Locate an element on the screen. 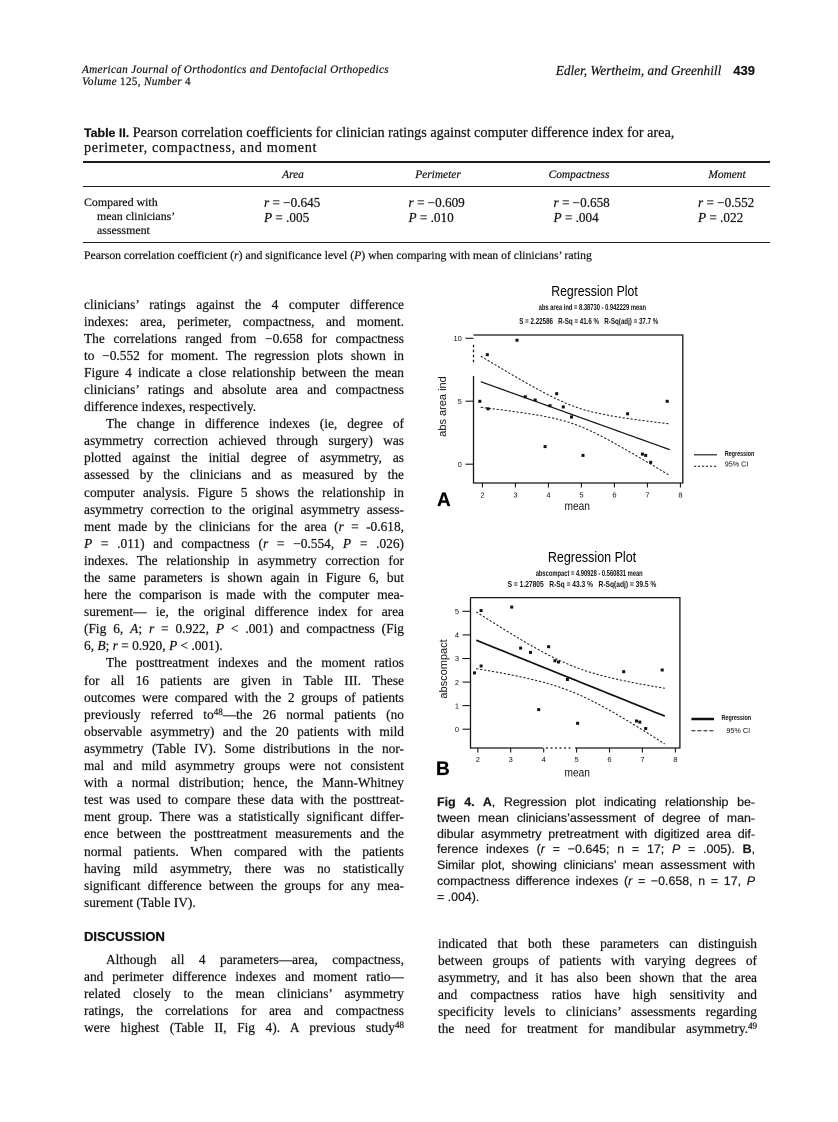  svg-text: 1 is located at coordinates (457, 705).